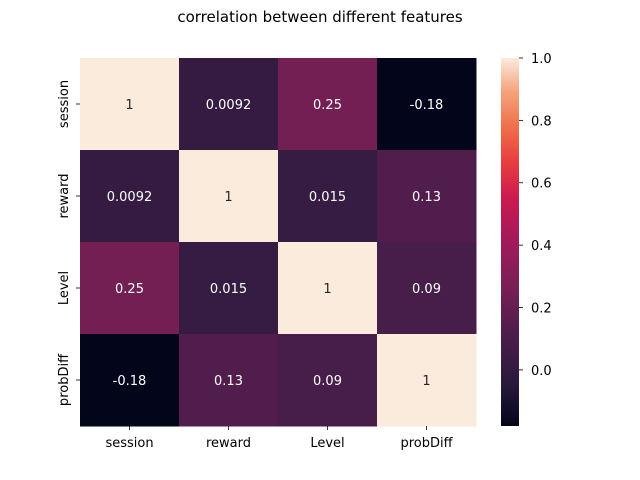  Describe the element at coordinates (228, 443) in the screenshot. I see `x-tick-label: reward` at that location.